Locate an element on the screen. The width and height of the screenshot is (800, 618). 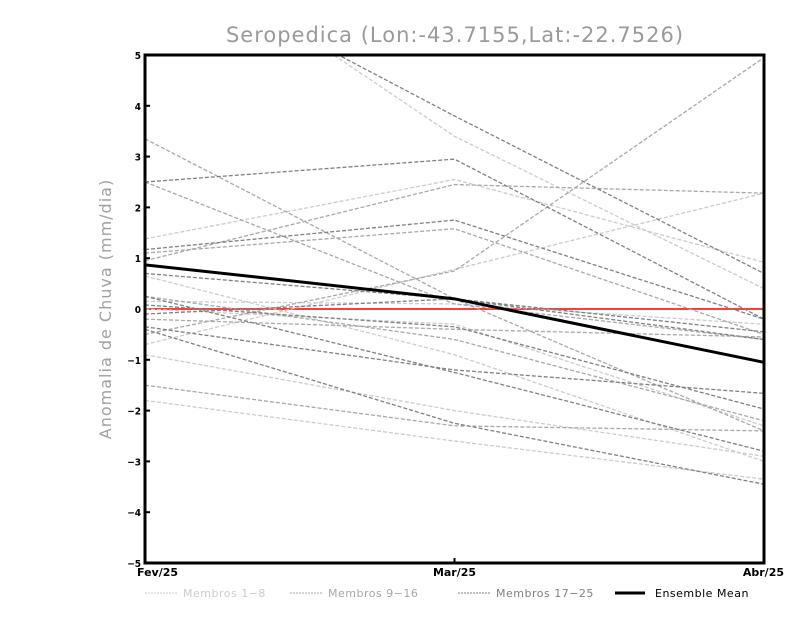
x-tick-label: Fev/25 is located at coordinates (157, 572).